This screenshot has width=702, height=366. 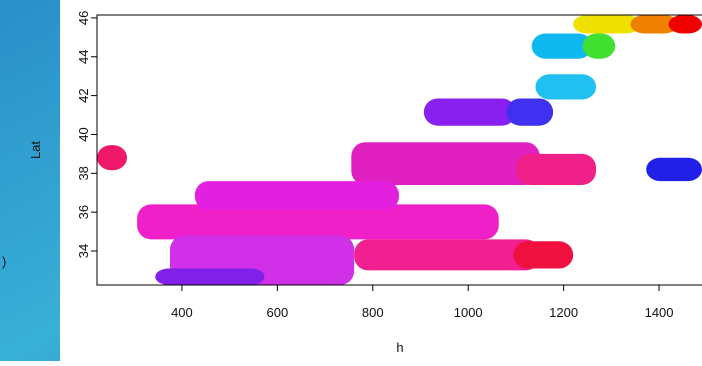 What do you see at coordinates (563, 312) in the screenshot?
I see `x-tick-label: 1200` at bounding box center [563, 312].